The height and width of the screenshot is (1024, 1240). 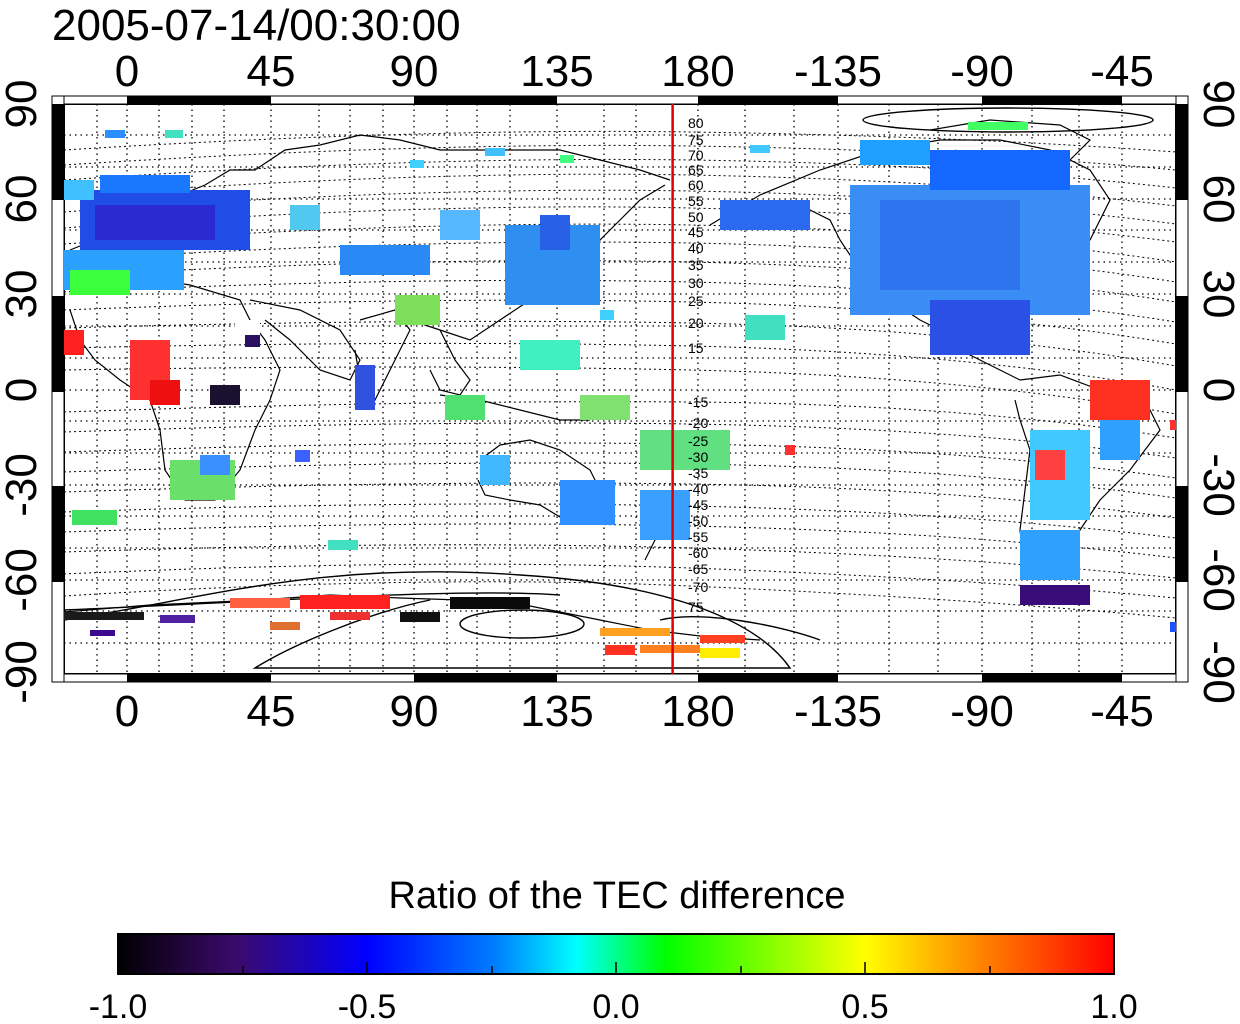 I want to click on right-lat-label: 0, so click(x=1217, y=390).